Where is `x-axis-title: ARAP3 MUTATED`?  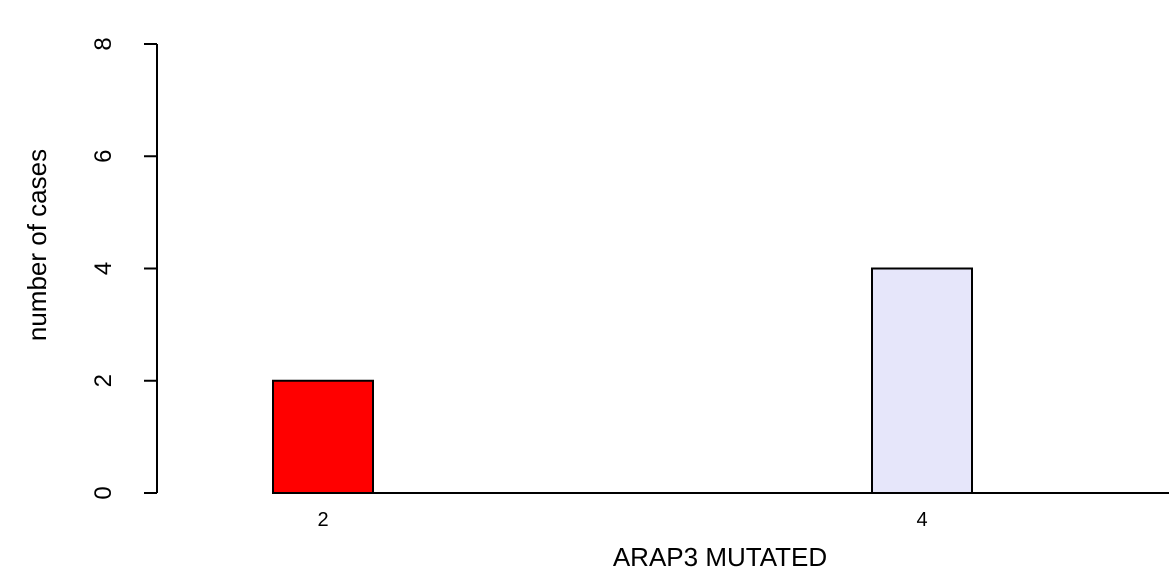 x-axis-title: ARAP3 MUTATED is located at coordinates (720, 557).